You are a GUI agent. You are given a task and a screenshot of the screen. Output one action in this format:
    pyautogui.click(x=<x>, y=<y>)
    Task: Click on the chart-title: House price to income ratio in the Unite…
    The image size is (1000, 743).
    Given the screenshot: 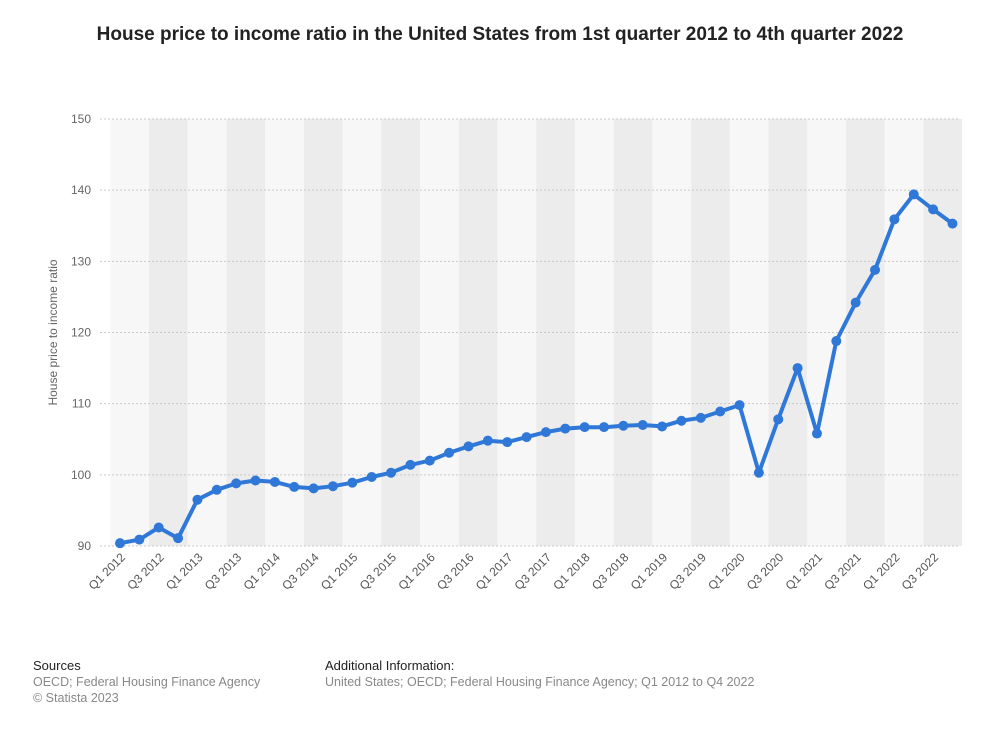 What is the action you would take?
    pyautogui.click(x=500, y=34)
    